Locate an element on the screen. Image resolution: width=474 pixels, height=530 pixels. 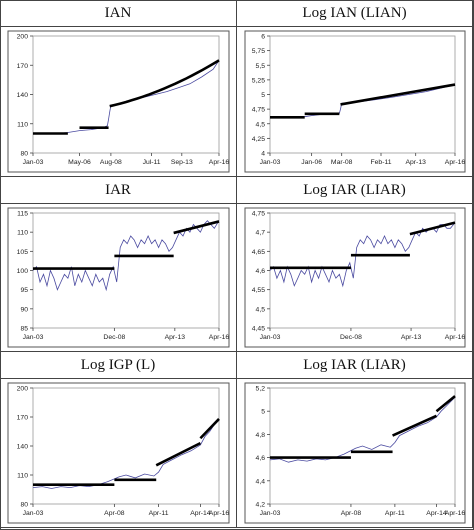
chart-title: Log IAN (LIAN) is located at coordinates (354, 13).